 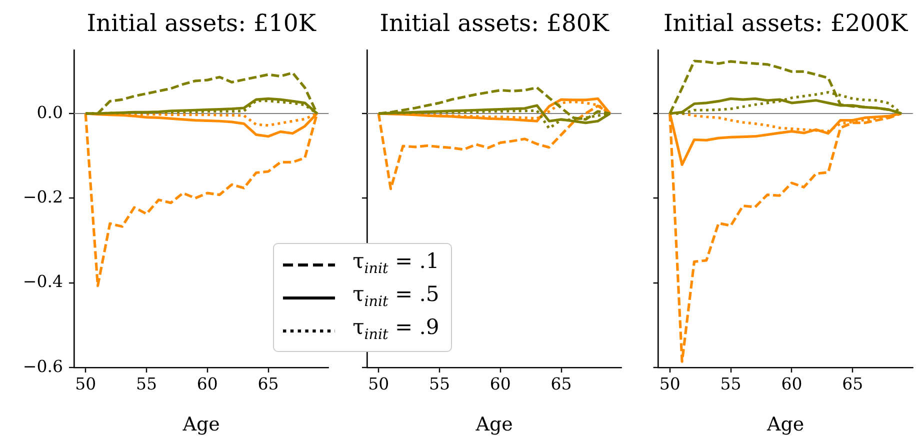 I want to click on annotation: τ$_{init}$ = .1, so click(x=396, y=263).